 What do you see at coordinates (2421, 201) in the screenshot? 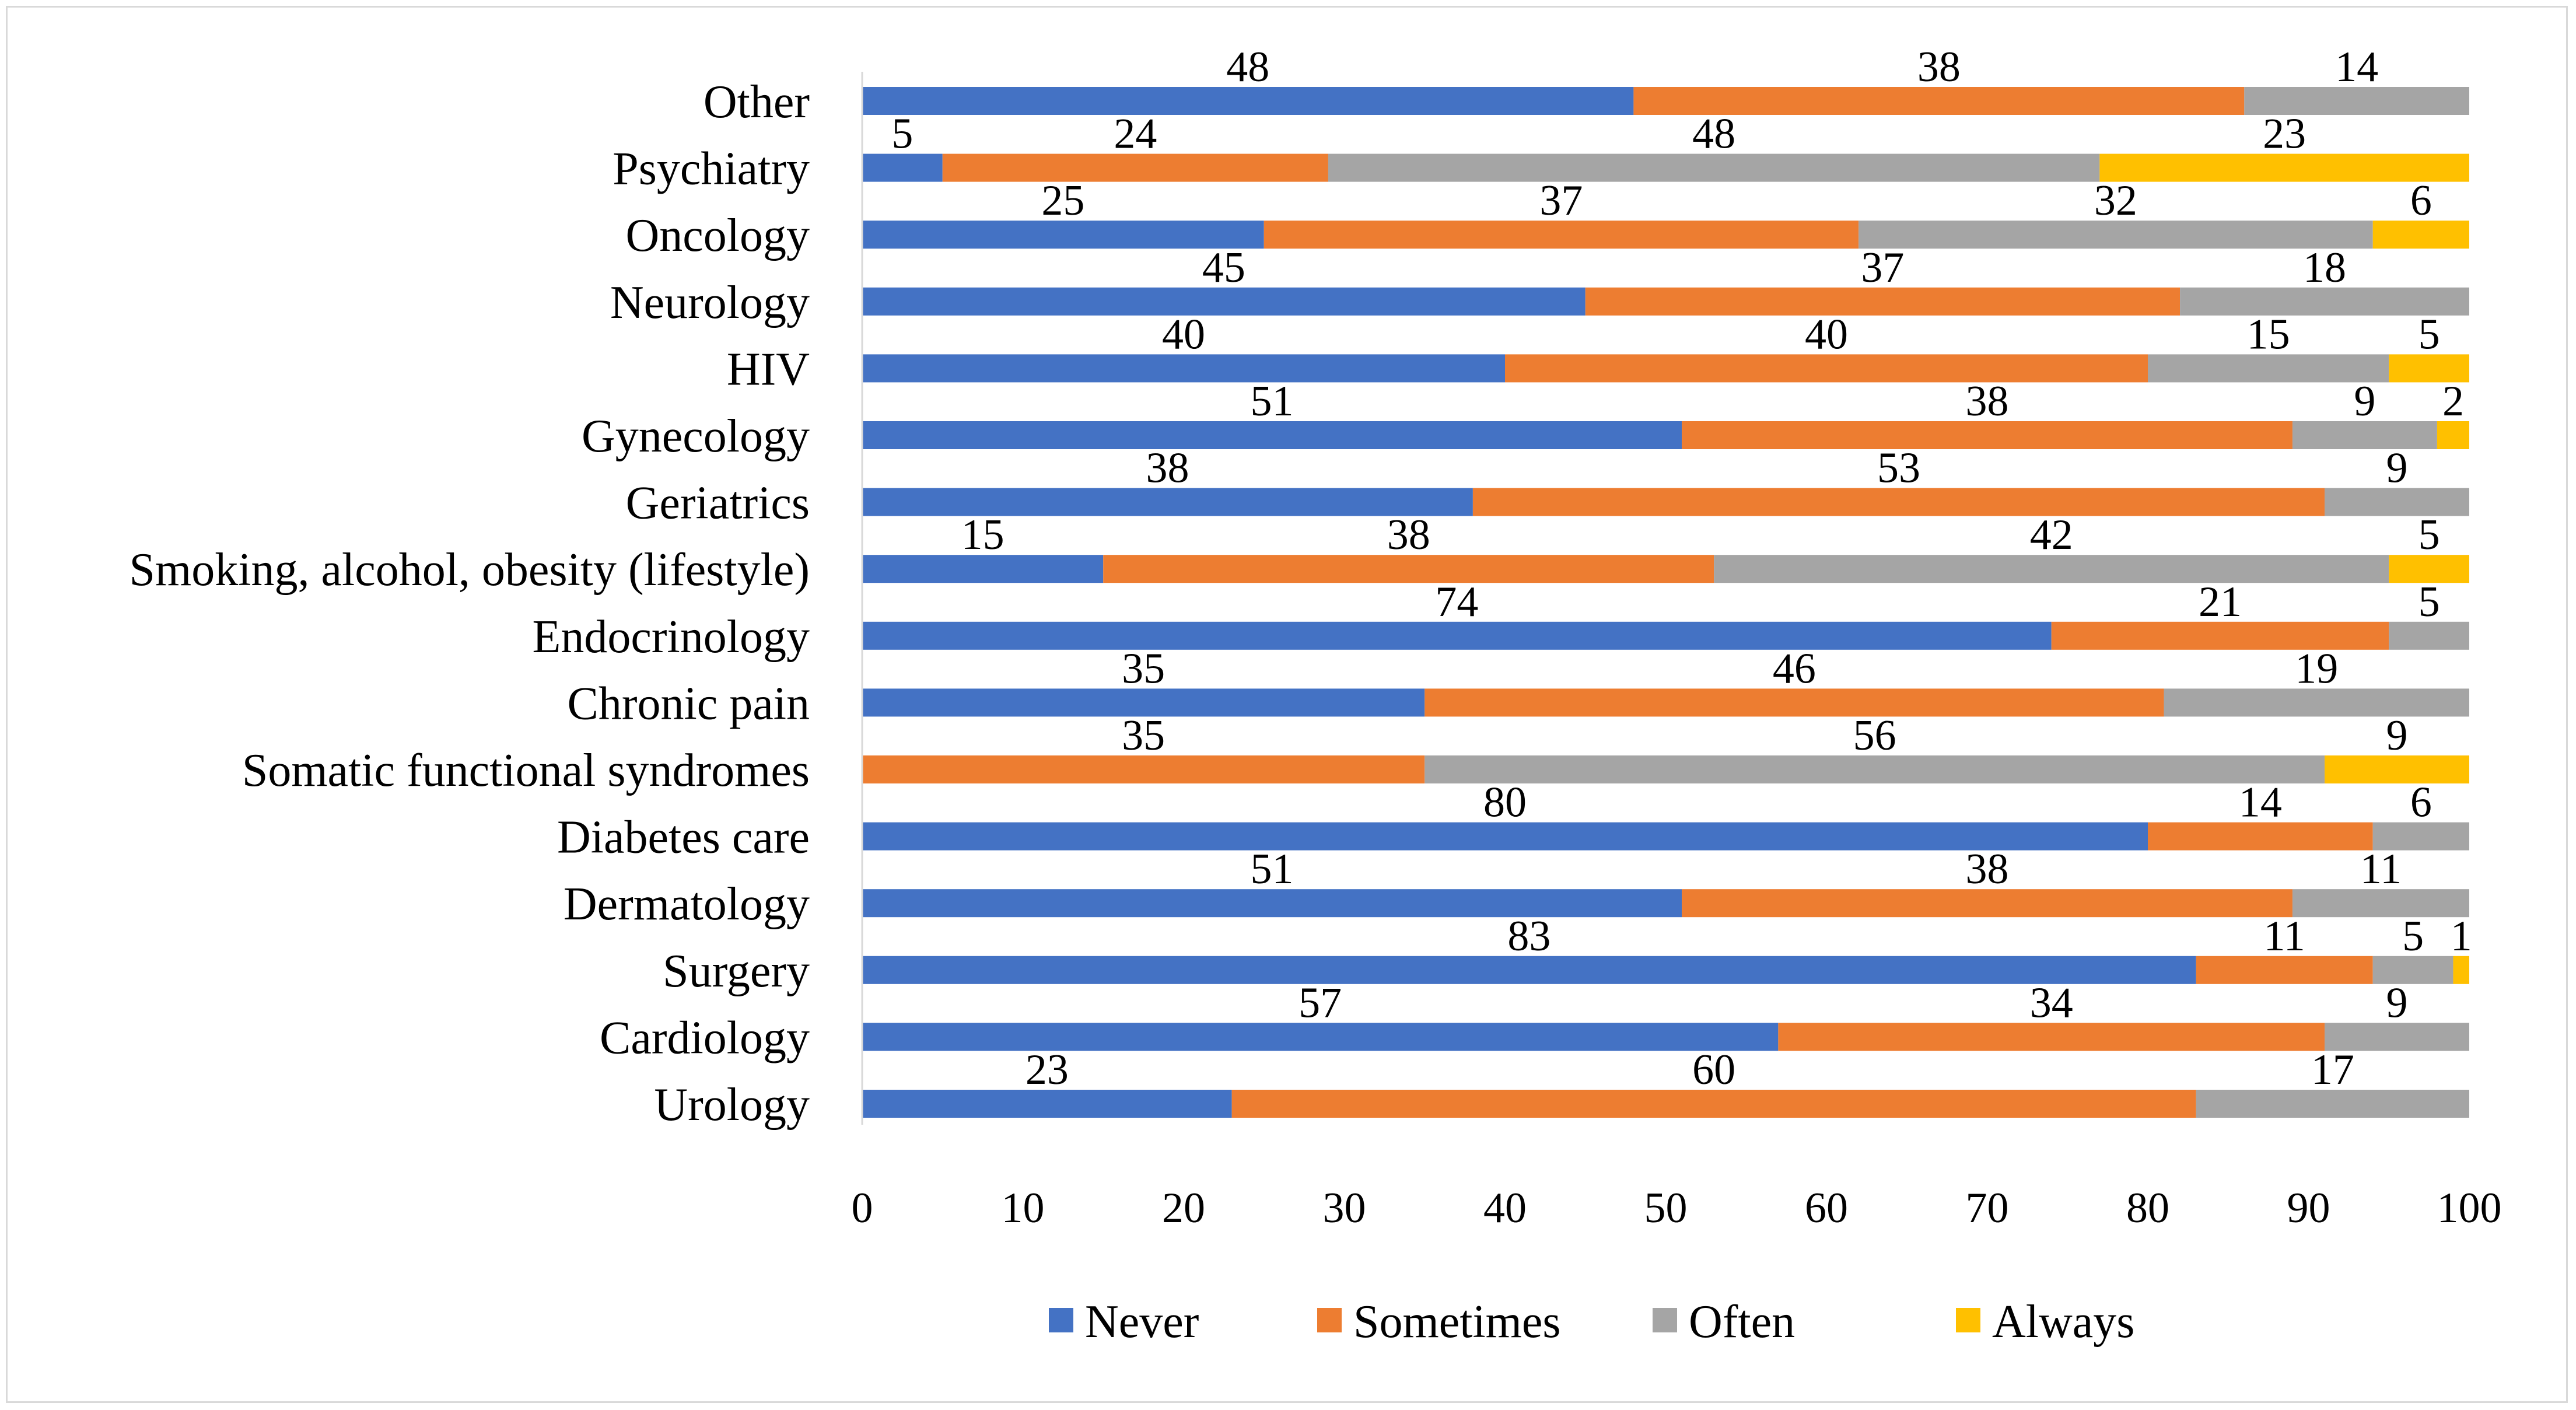
I see `data-label: 6` at bounding box center [2421, 201].